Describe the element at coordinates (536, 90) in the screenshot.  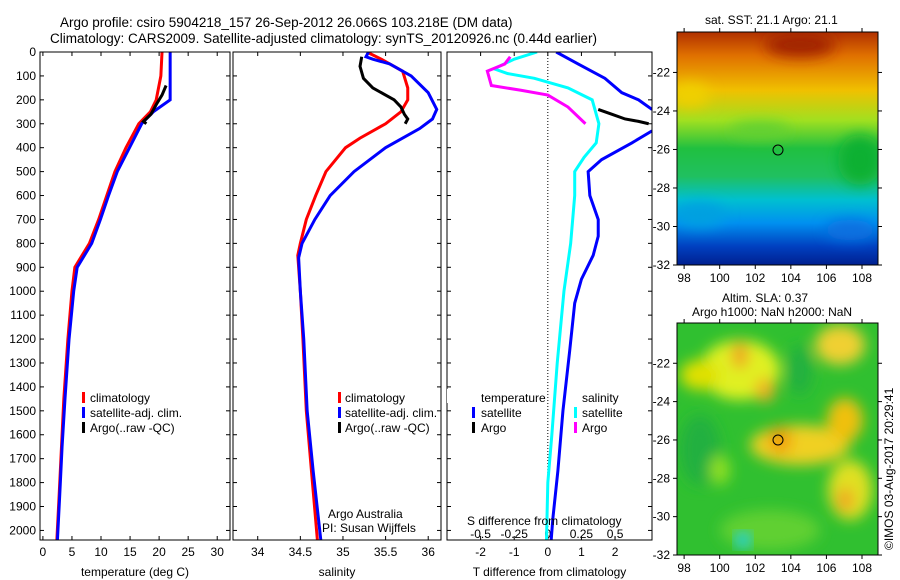
I see `series-salinity-argo` at that location.